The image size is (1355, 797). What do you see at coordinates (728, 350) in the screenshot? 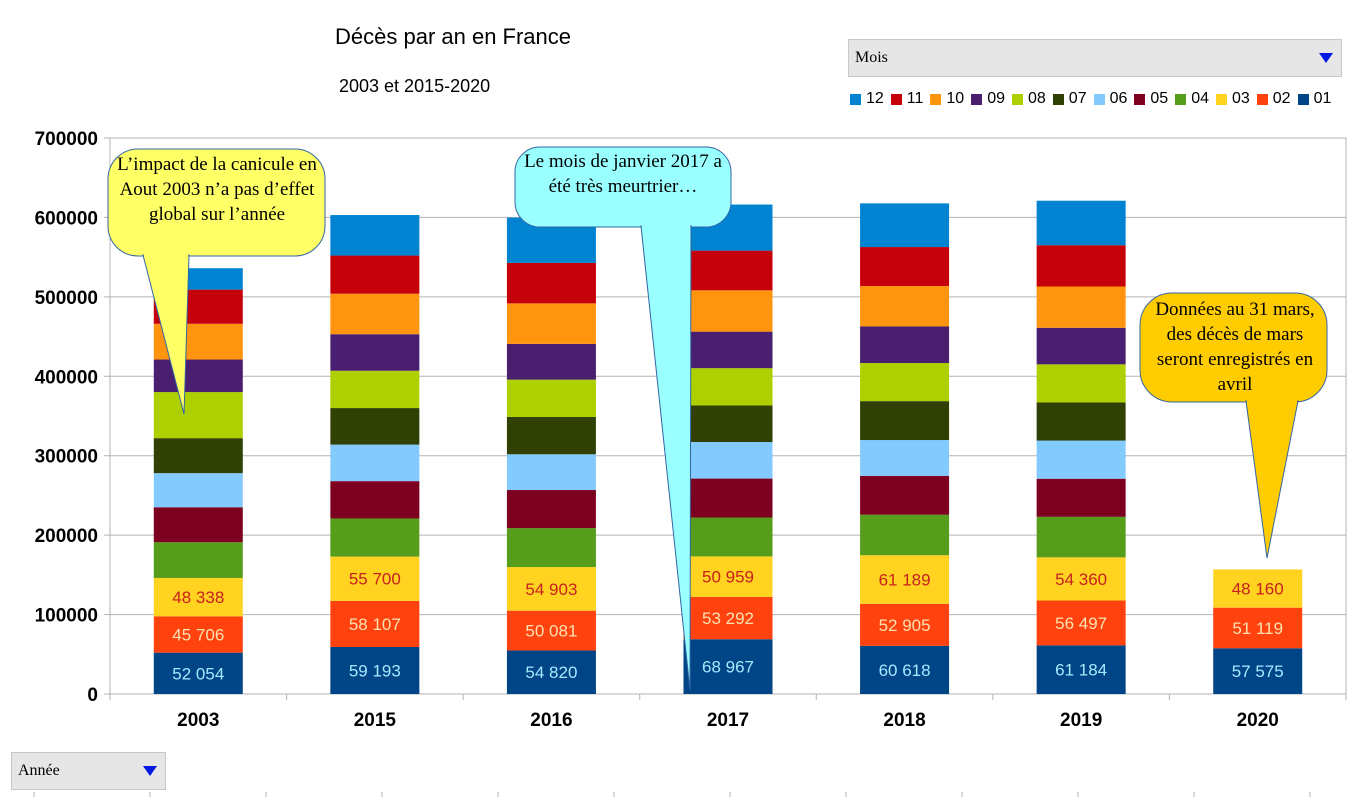
I see `bar-segment-09-2017` at bounding box center [728, 350].